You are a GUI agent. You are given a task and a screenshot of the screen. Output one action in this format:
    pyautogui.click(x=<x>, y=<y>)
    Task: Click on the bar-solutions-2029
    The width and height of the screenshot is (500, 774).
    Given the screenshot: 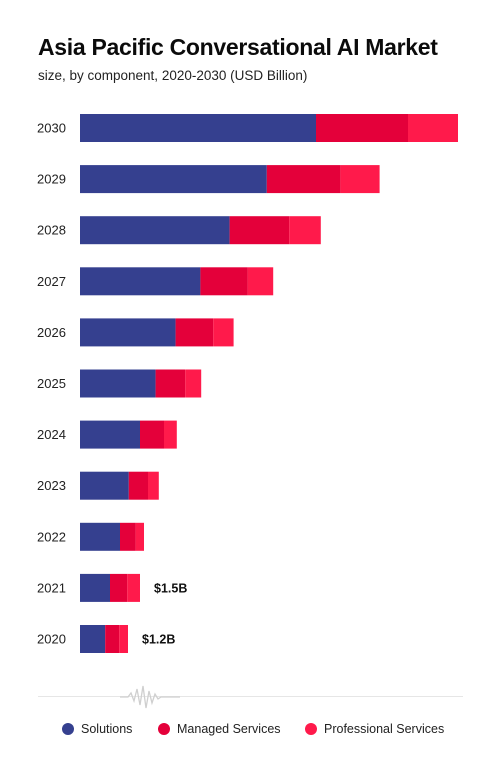 What is the action you would take?
    pyautogui.click(x=173, y=179)
    